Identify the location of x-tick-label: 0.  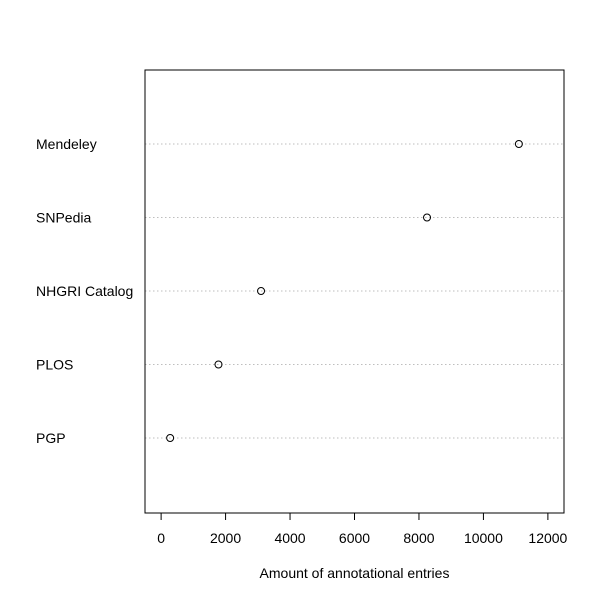
(161, 538).